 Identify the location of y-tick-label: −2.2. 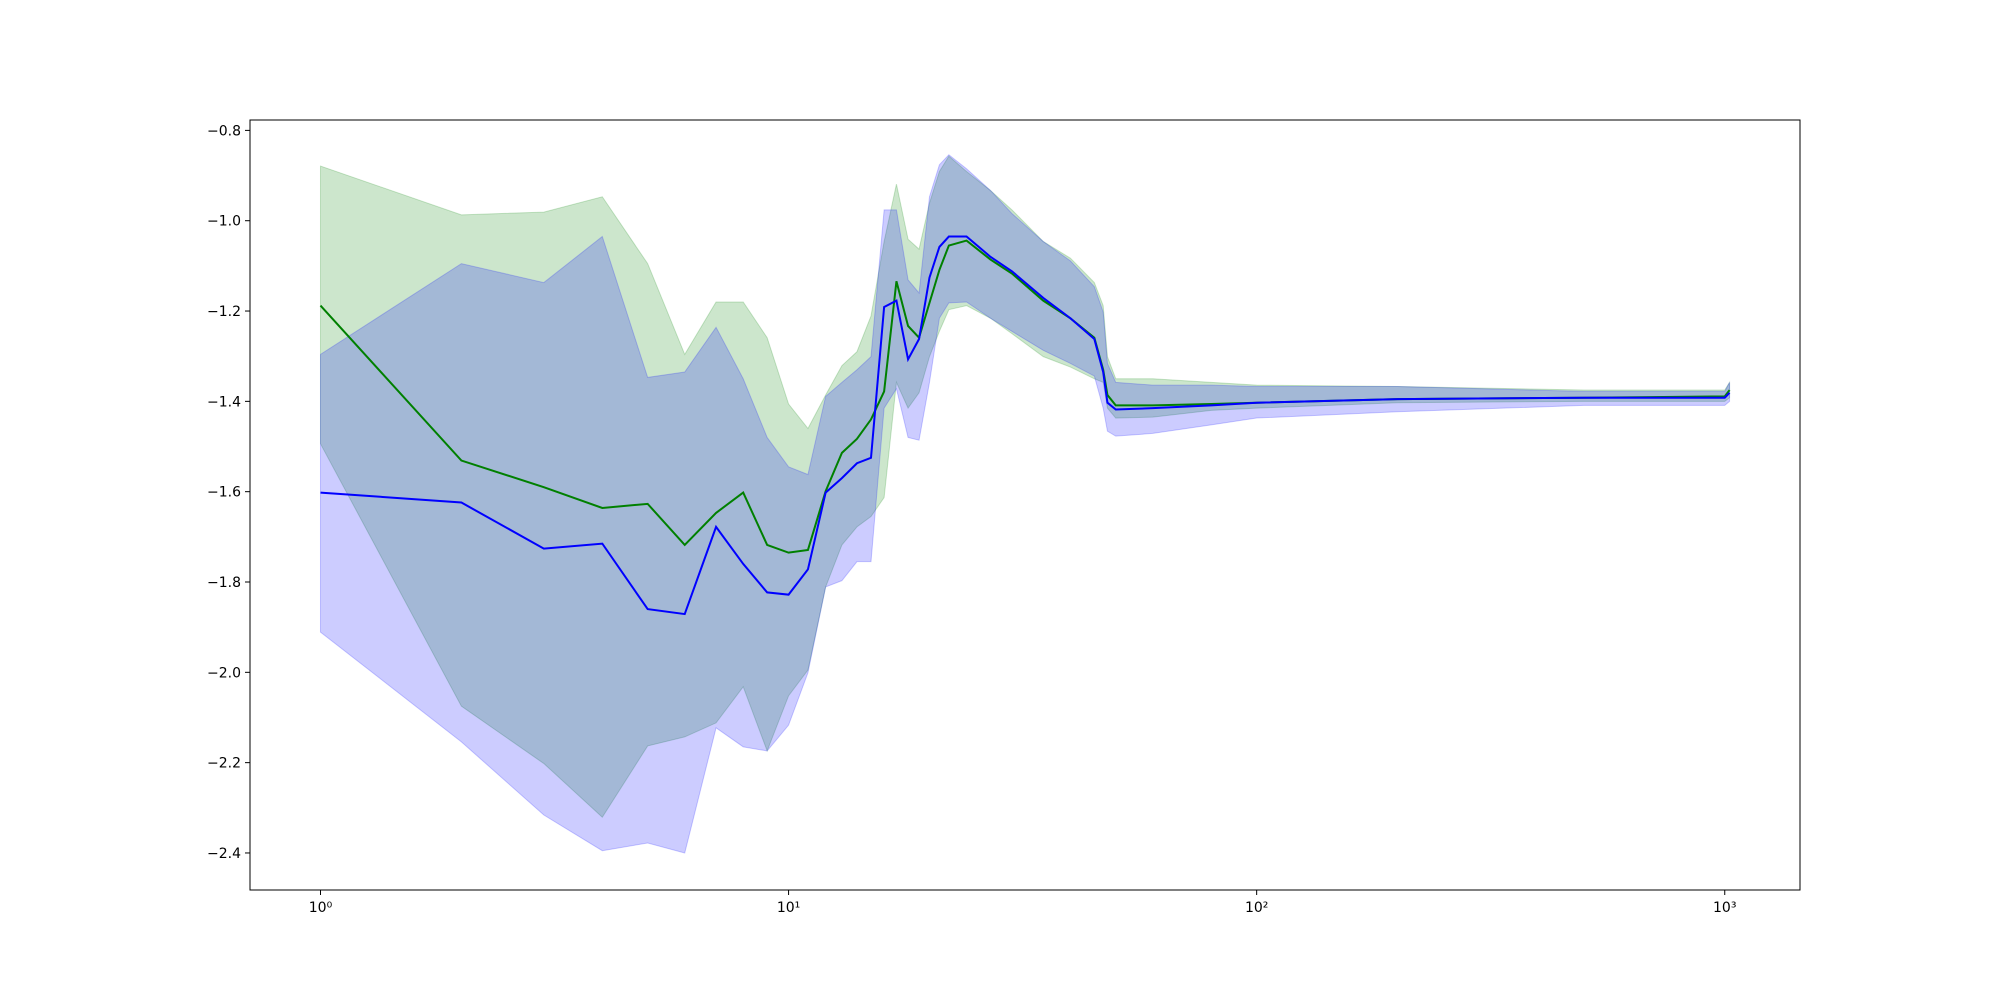
(224, 764).